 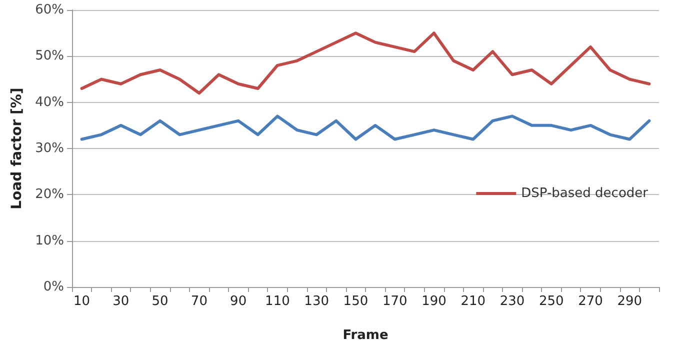 What do you see at coordinates (121, 301) in the screenshot?
I see `x-tick-label: 30` at bounding box center [121, 301].